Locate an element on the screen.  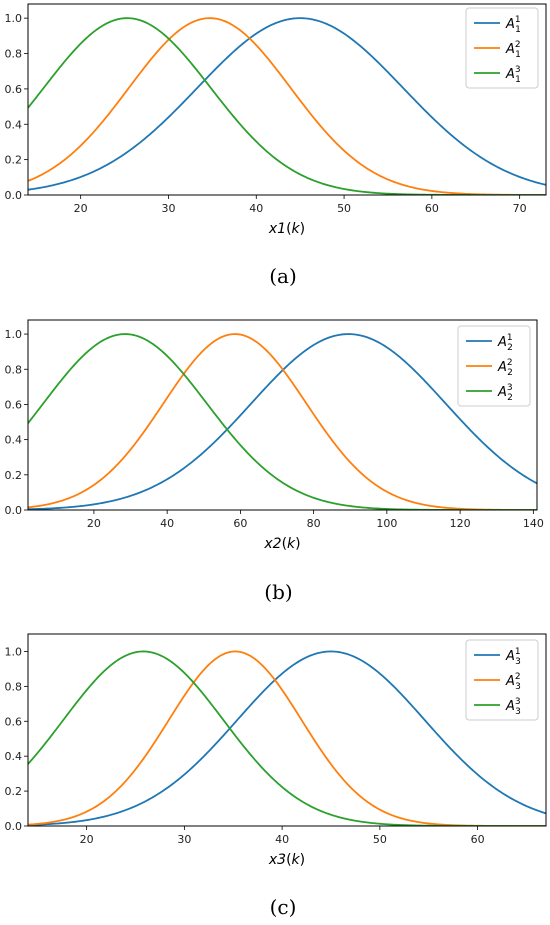
legend: A1 3 A2 3 A3 3 is located at coordinates (502, 680).